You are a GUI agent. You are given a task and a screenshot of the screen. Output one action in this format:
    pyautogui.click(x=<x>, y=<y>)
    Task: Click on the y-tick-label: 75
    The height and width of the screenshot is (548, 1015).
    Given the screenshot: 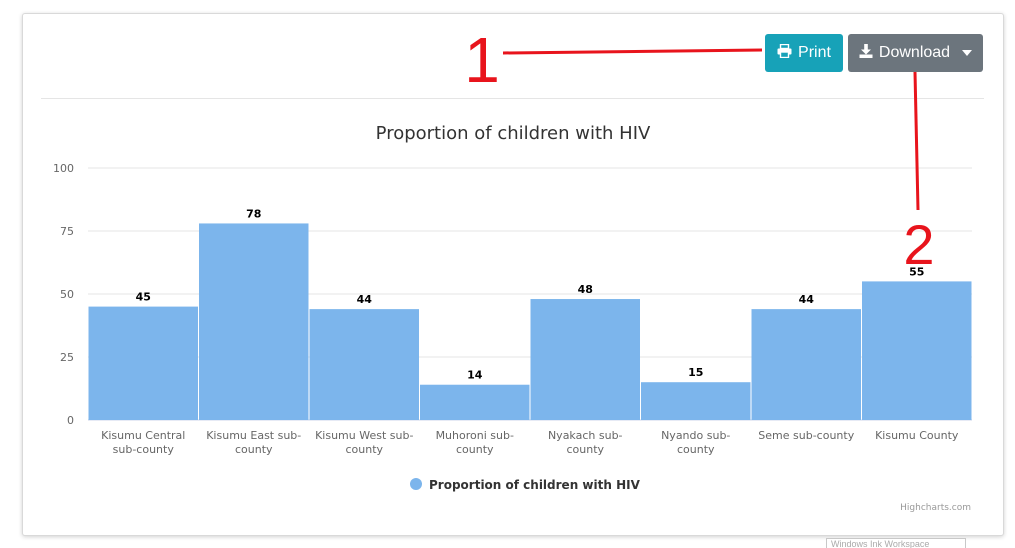 What is the action you would take?
    pyautogui.click(x=67, y=231)
    